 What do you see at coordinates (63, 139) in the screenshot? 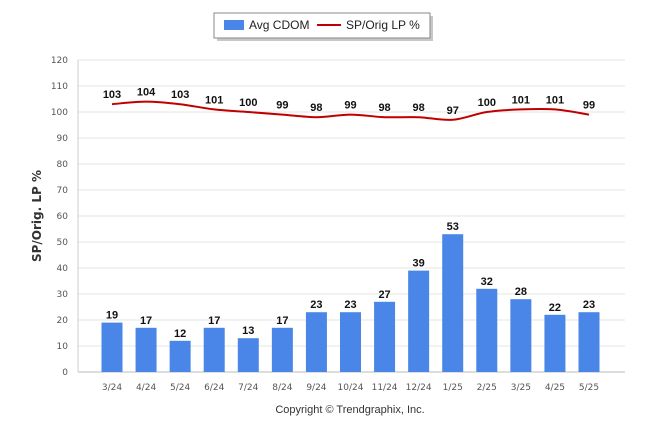
I see `y-tick-label: 90` at bounding box center [63, 139].